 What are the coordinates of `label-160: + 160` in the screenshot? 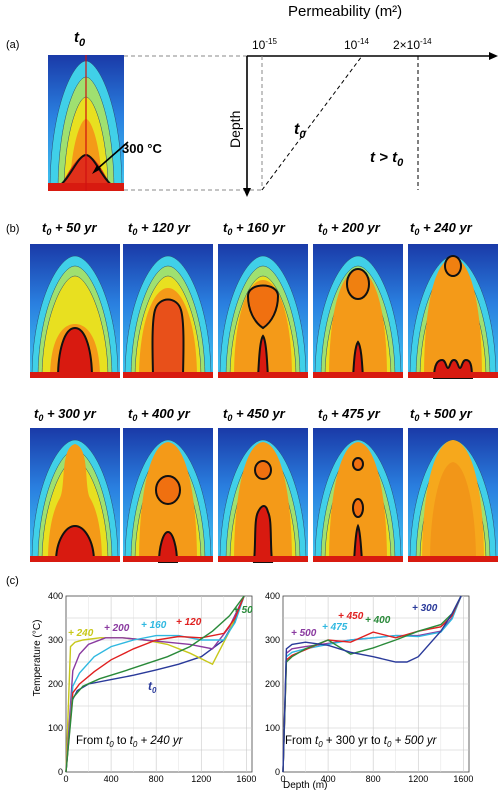 It's located at (154, 625).